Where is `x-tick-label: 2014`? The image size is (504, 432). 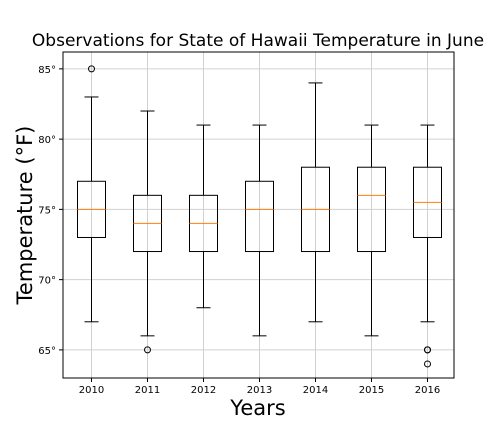
x-tick-label: 2014 is located at coordinates (315, 390).